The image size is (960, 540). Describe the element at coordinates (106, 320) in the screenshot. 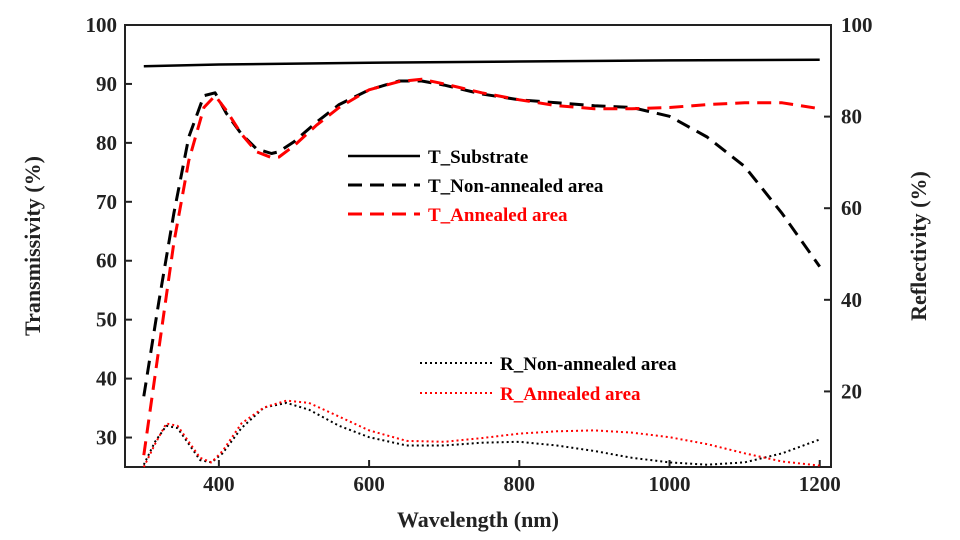

I see `left-y-tick-label: 50` at that location.